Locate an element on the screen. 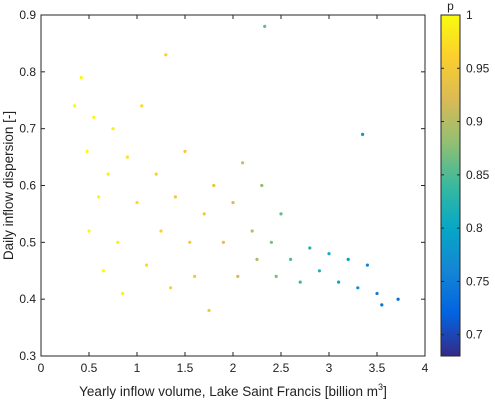 This screenshot has width=495, height=403. x-tick-label: 1 is located at coordinates (137, 368).